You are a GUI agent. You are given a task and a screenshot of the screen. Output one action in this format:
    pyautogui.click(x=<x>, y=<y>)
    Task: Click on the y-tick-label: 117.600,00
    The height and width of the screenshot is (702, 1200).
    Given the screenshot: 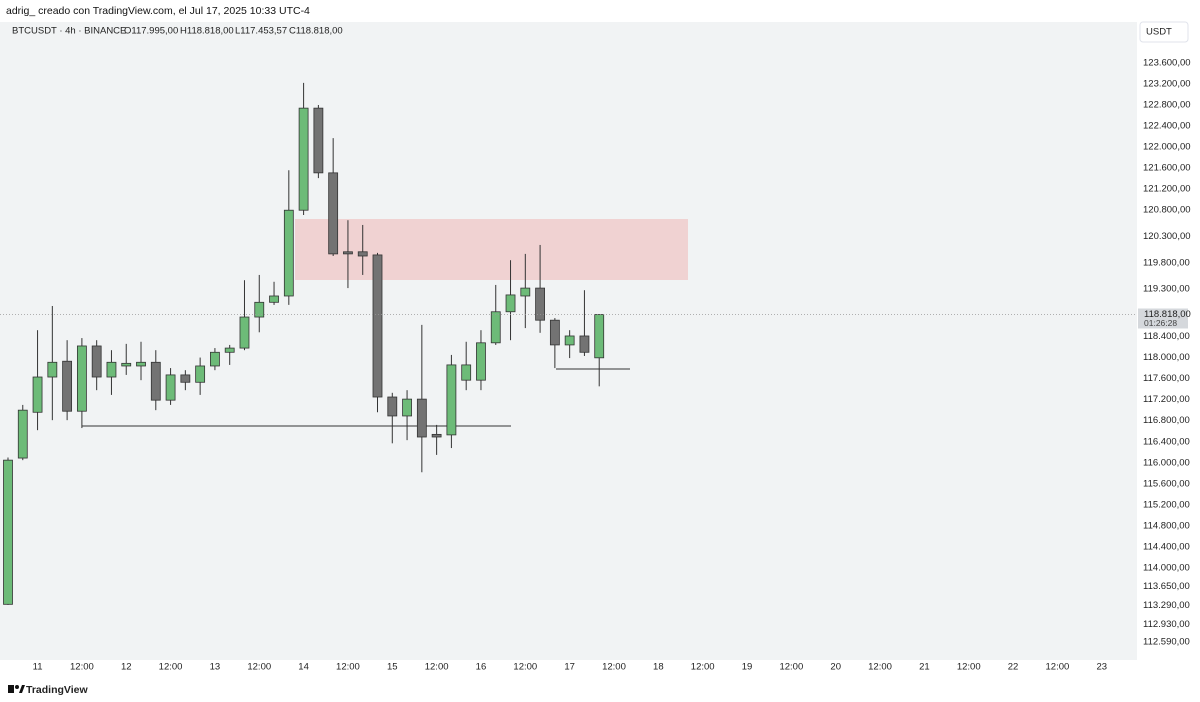 What is the action you would take?
    pyautogui.click(x=1166, y=378)
    